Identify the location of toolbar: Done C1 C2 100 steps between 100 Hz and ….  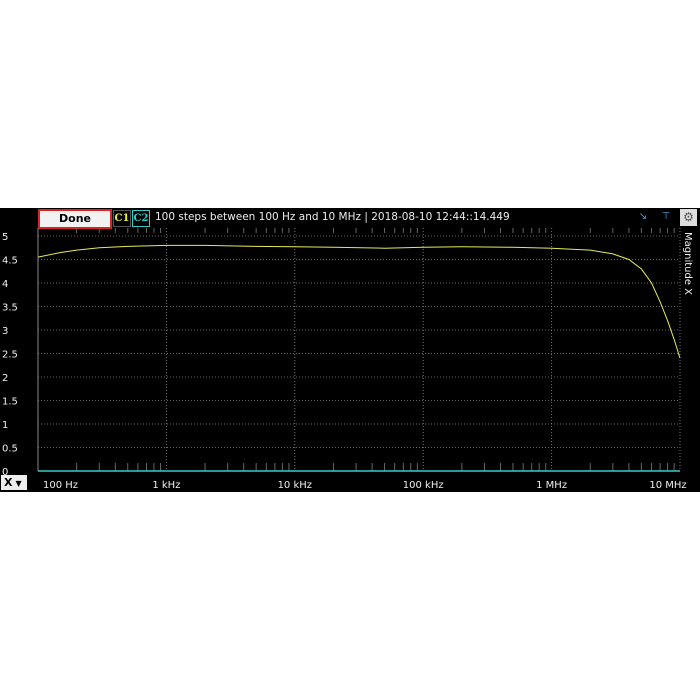
(350, 218).